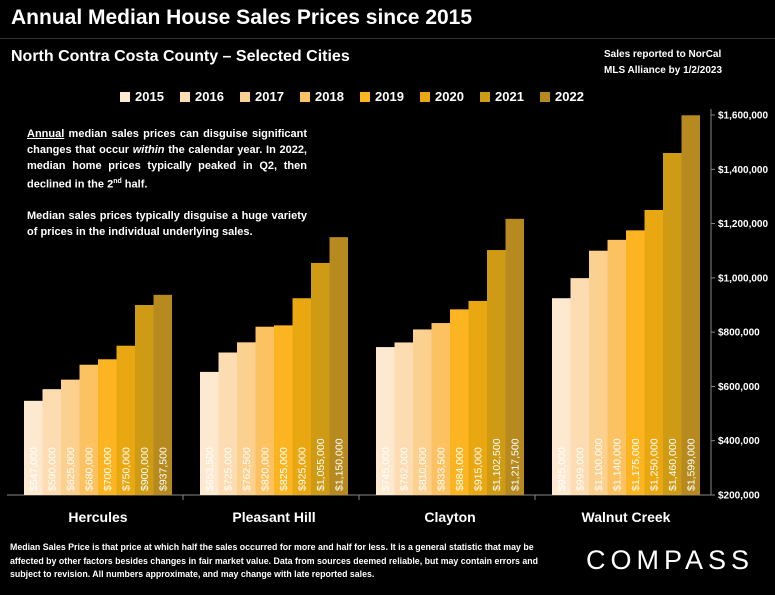 This screenshot has height=595, width=775. Describe the element at coordinates (626, 517) in the screenshot. I see `x-category-label: Walnut Creek` at that location.